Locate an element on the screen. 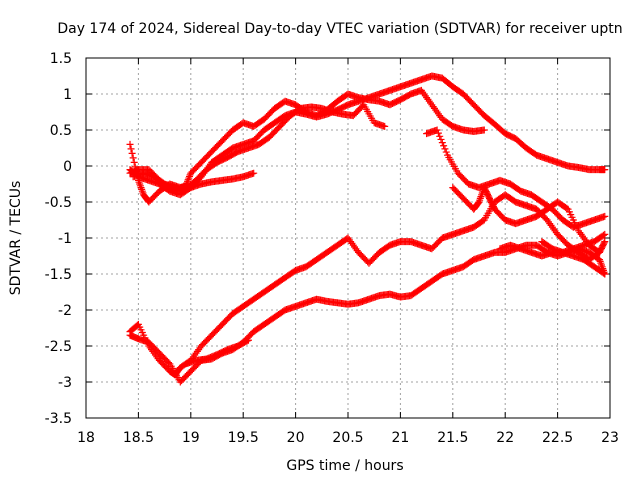 This screenshot has height=480, width=640. x-tick-label: 21 is located at coordinates (400, 438).